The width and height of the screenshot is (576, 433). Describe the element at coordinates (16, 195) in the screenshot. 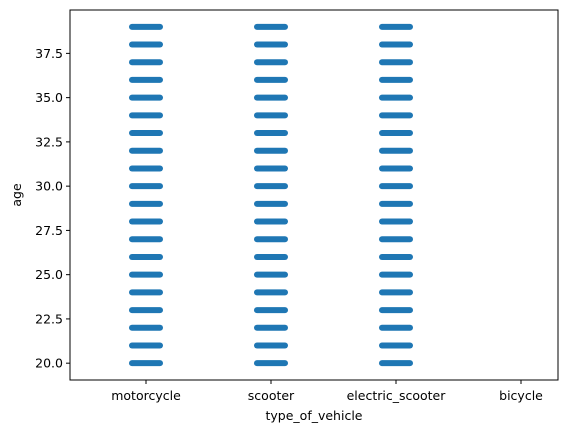

I see `y-axis-label: age` at that location.